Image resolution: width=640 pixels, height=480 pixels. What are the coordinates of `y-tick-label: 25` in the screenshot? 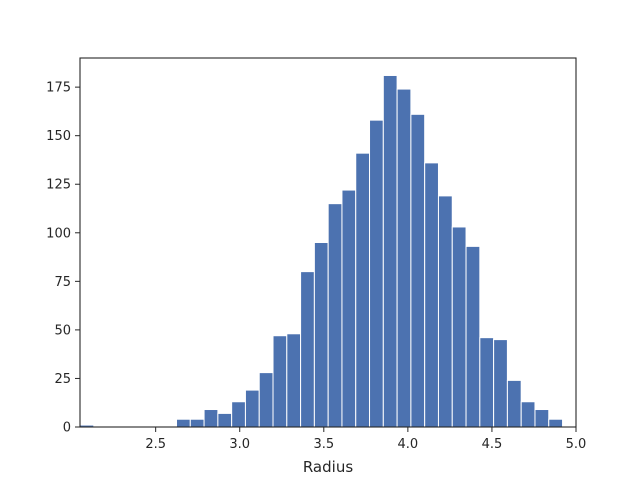 It's located at (62, 379).